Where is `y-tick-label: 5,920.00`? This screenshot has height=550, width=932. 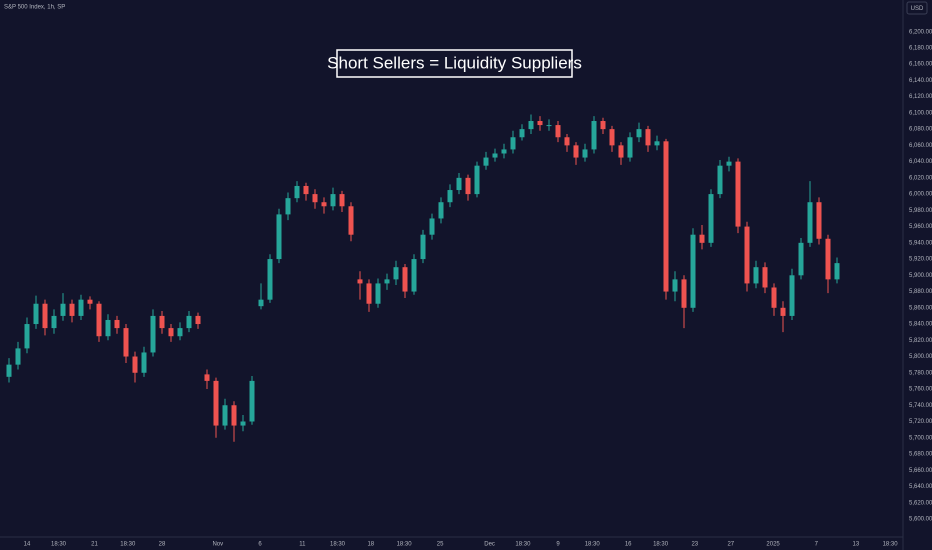
y-tick-label: 5,920.00 is located at coordinates (920, 260).